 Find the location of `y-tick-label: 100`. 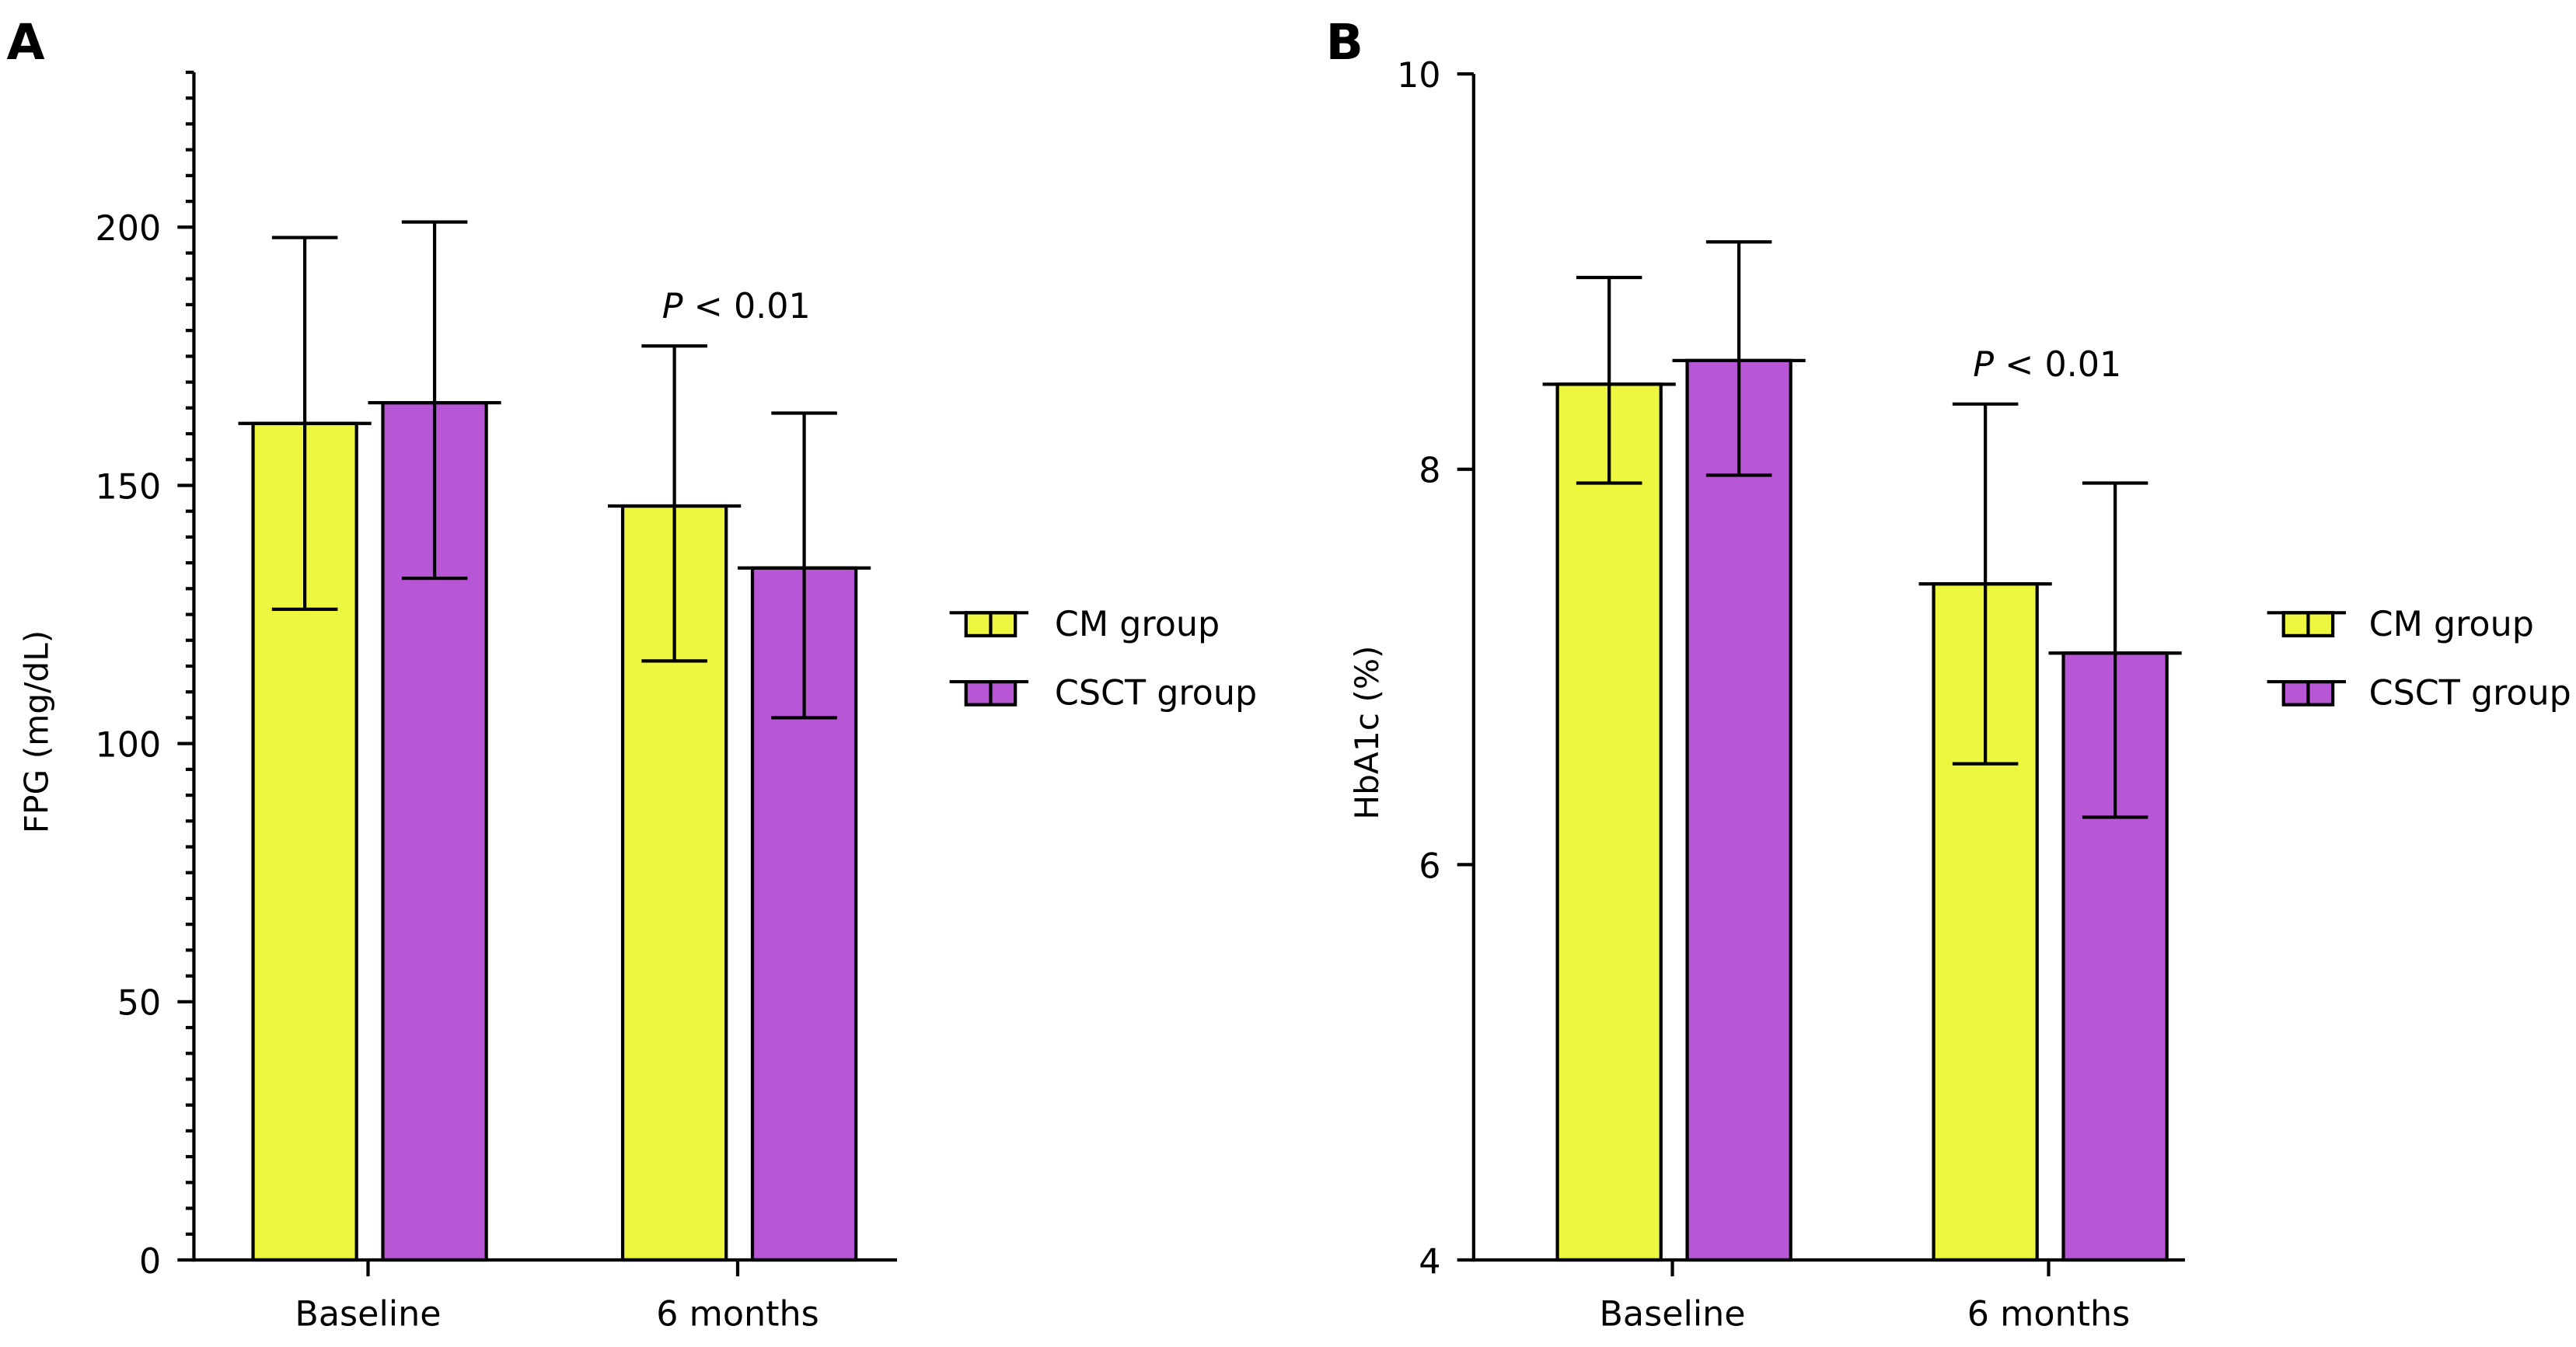

y-tick-label: 100 is located at coordinates (128, 746).